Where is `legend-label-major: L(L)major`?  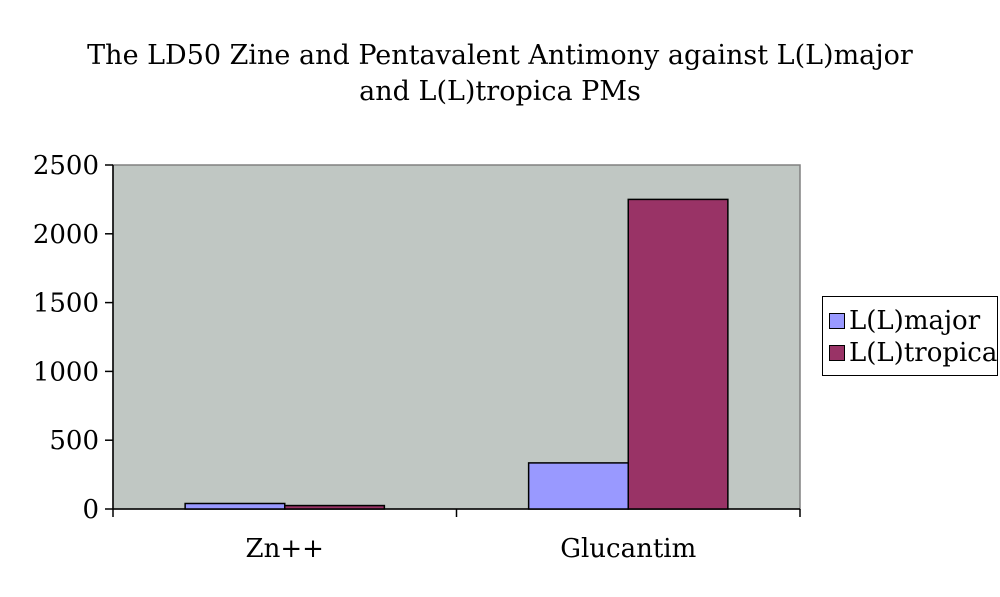 legend-label-major: L(L)major is located at coordinates (915, 321).